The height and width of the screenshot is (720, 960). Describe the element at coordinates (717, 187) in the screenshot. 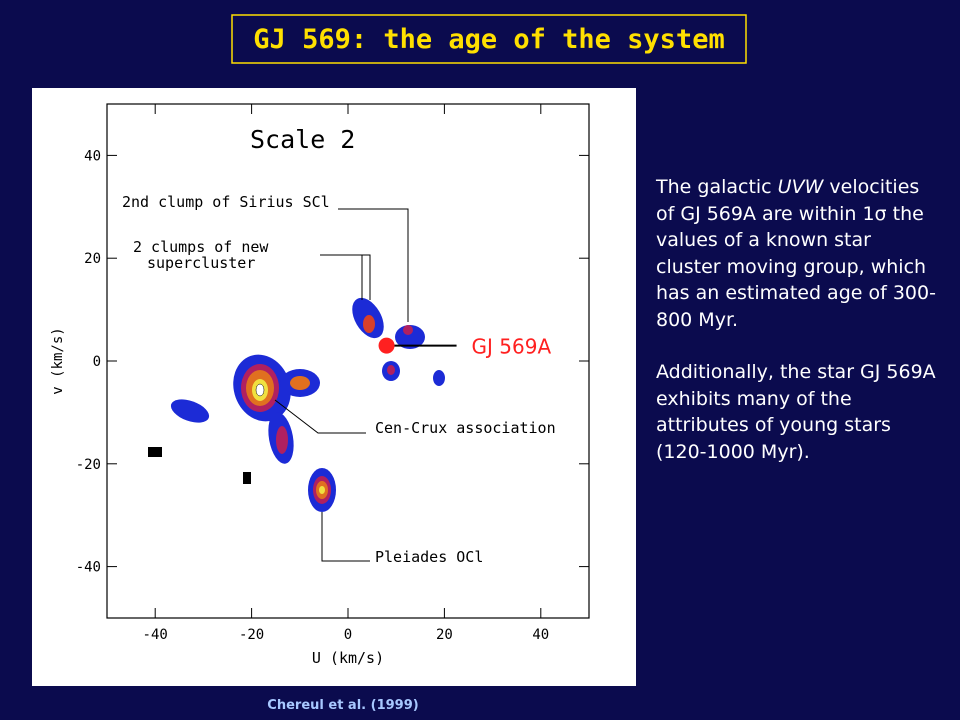

I see `text: The galactic` at that location.